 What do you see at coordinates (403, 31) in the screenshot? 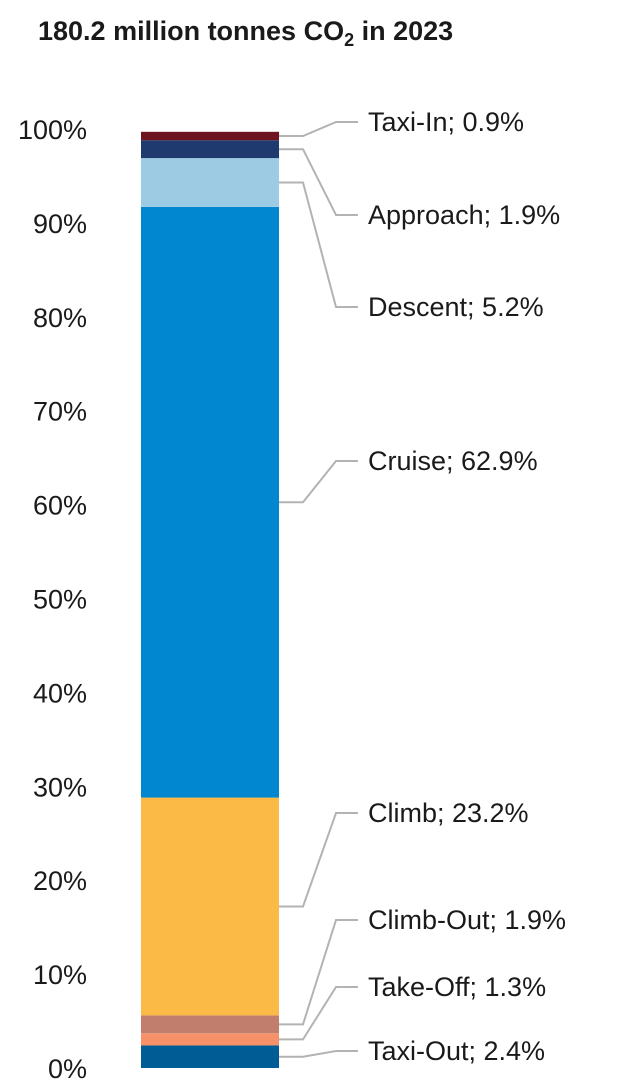
I see `chart-title-suffix: in 2023` at bounding box center [403, 31].